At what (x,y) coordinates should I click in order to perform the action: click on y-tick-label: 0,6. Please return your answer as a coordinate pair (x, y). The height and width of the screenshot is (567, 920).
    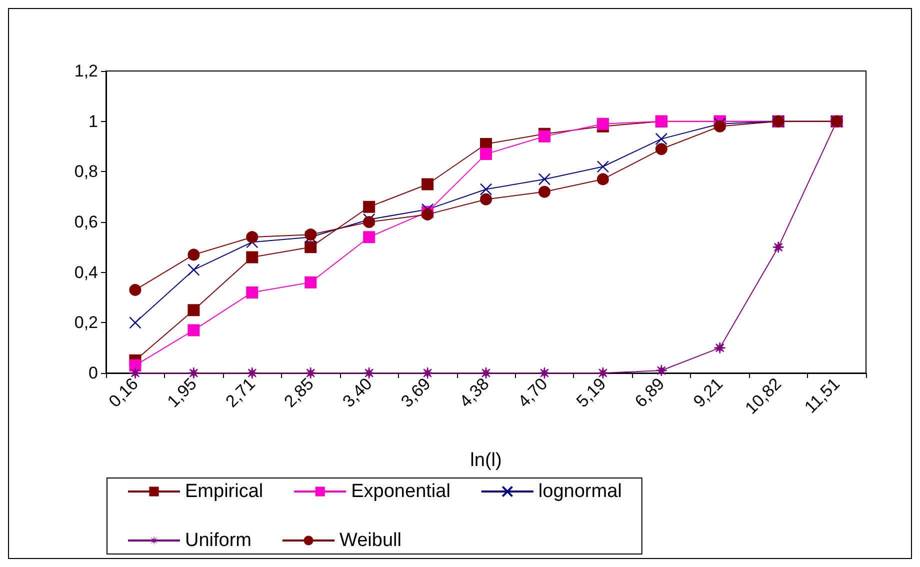
    Looking at the image, I should click on (86, 222).